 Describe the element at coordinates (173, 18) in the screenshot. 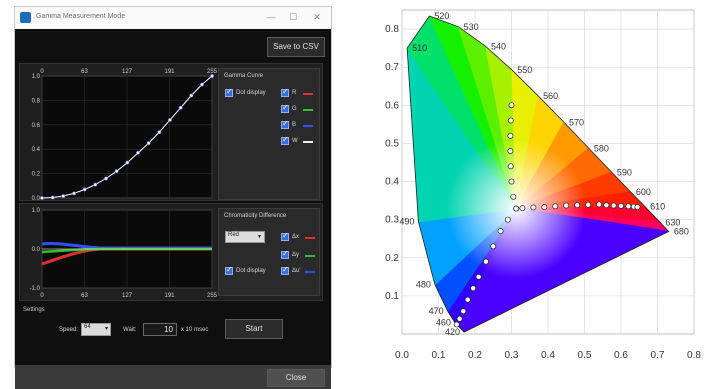

I see `title-bar: Gamma Measurement Mode — ☐ ✕` at that location.